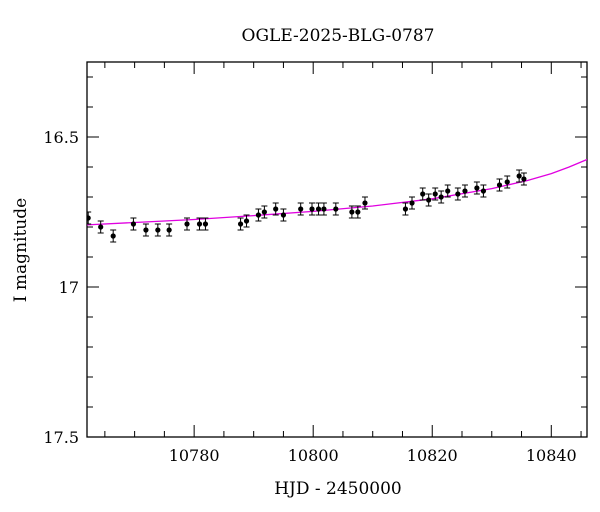  Describe the element at coordinates (338, 489) in the screenshot. I see `x-axis-label: HJD - 2450000` at that location.